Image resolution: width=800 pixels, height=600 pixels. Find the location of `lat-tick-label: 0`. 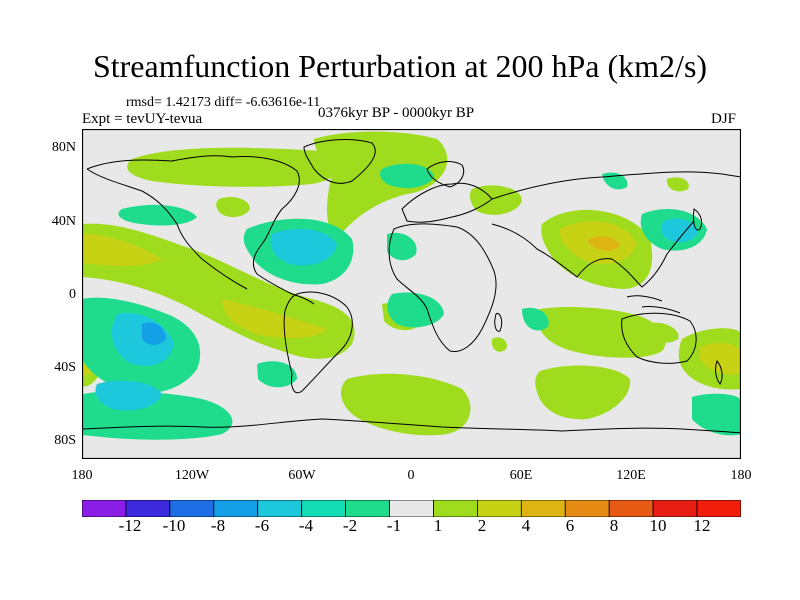

lat-tick-label: 0 is located at coordinates (72, 294).